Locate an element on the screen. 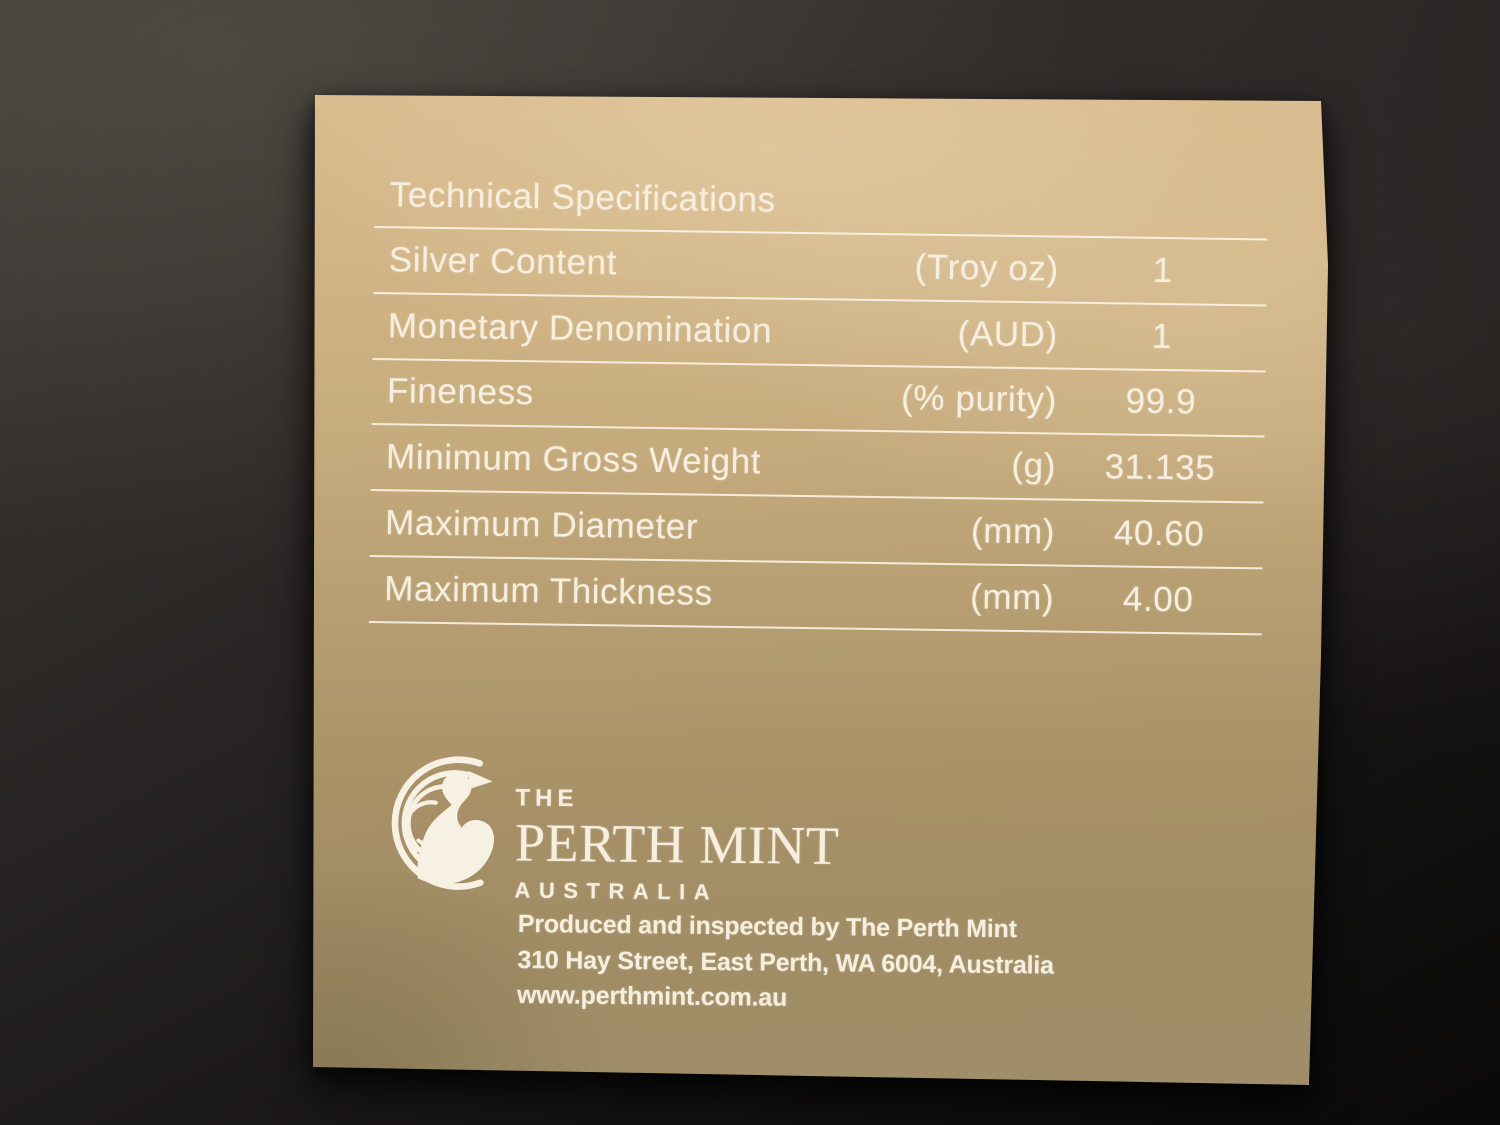 This screenshot has width=1500, height=1125. spec-row: Maximum Diameter (mm) 40.60 is located at coordinates (816, 530).